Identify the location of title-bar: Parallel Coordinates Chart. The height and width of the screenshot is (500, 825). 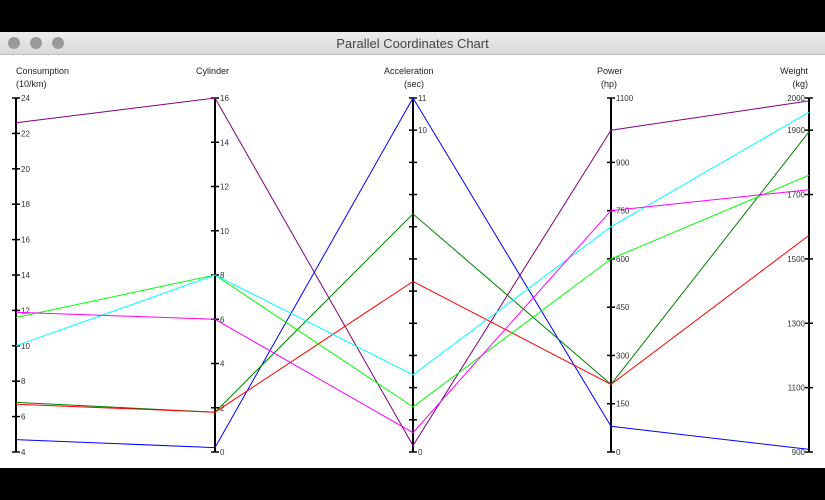
(412, 43).